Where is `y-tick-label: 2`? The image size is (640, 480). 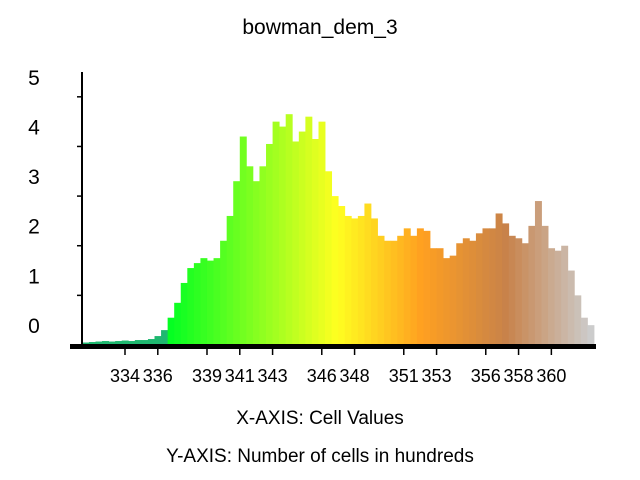 y-tick-label: 2 is located at coordinates (34, 227).